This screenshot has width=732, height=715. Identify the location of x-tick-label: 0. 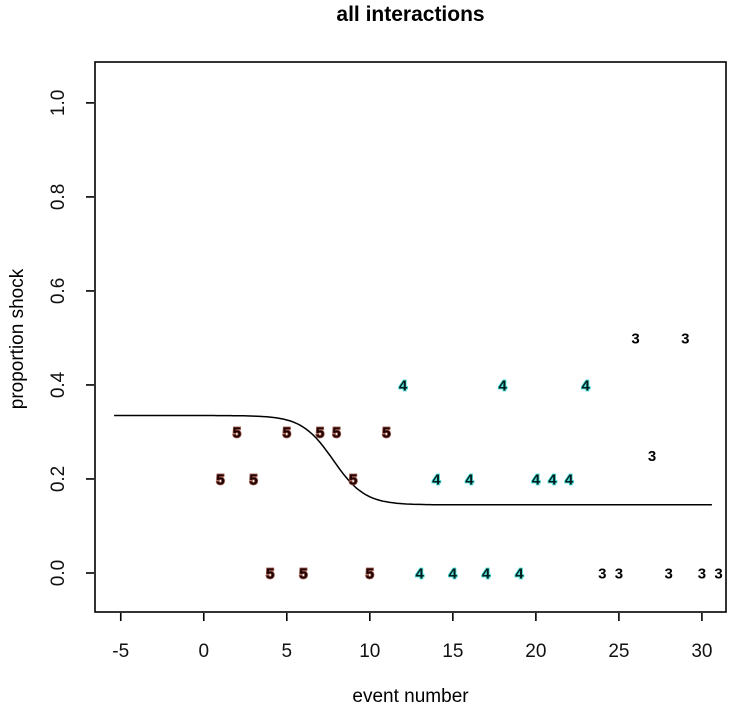
(203, 651).